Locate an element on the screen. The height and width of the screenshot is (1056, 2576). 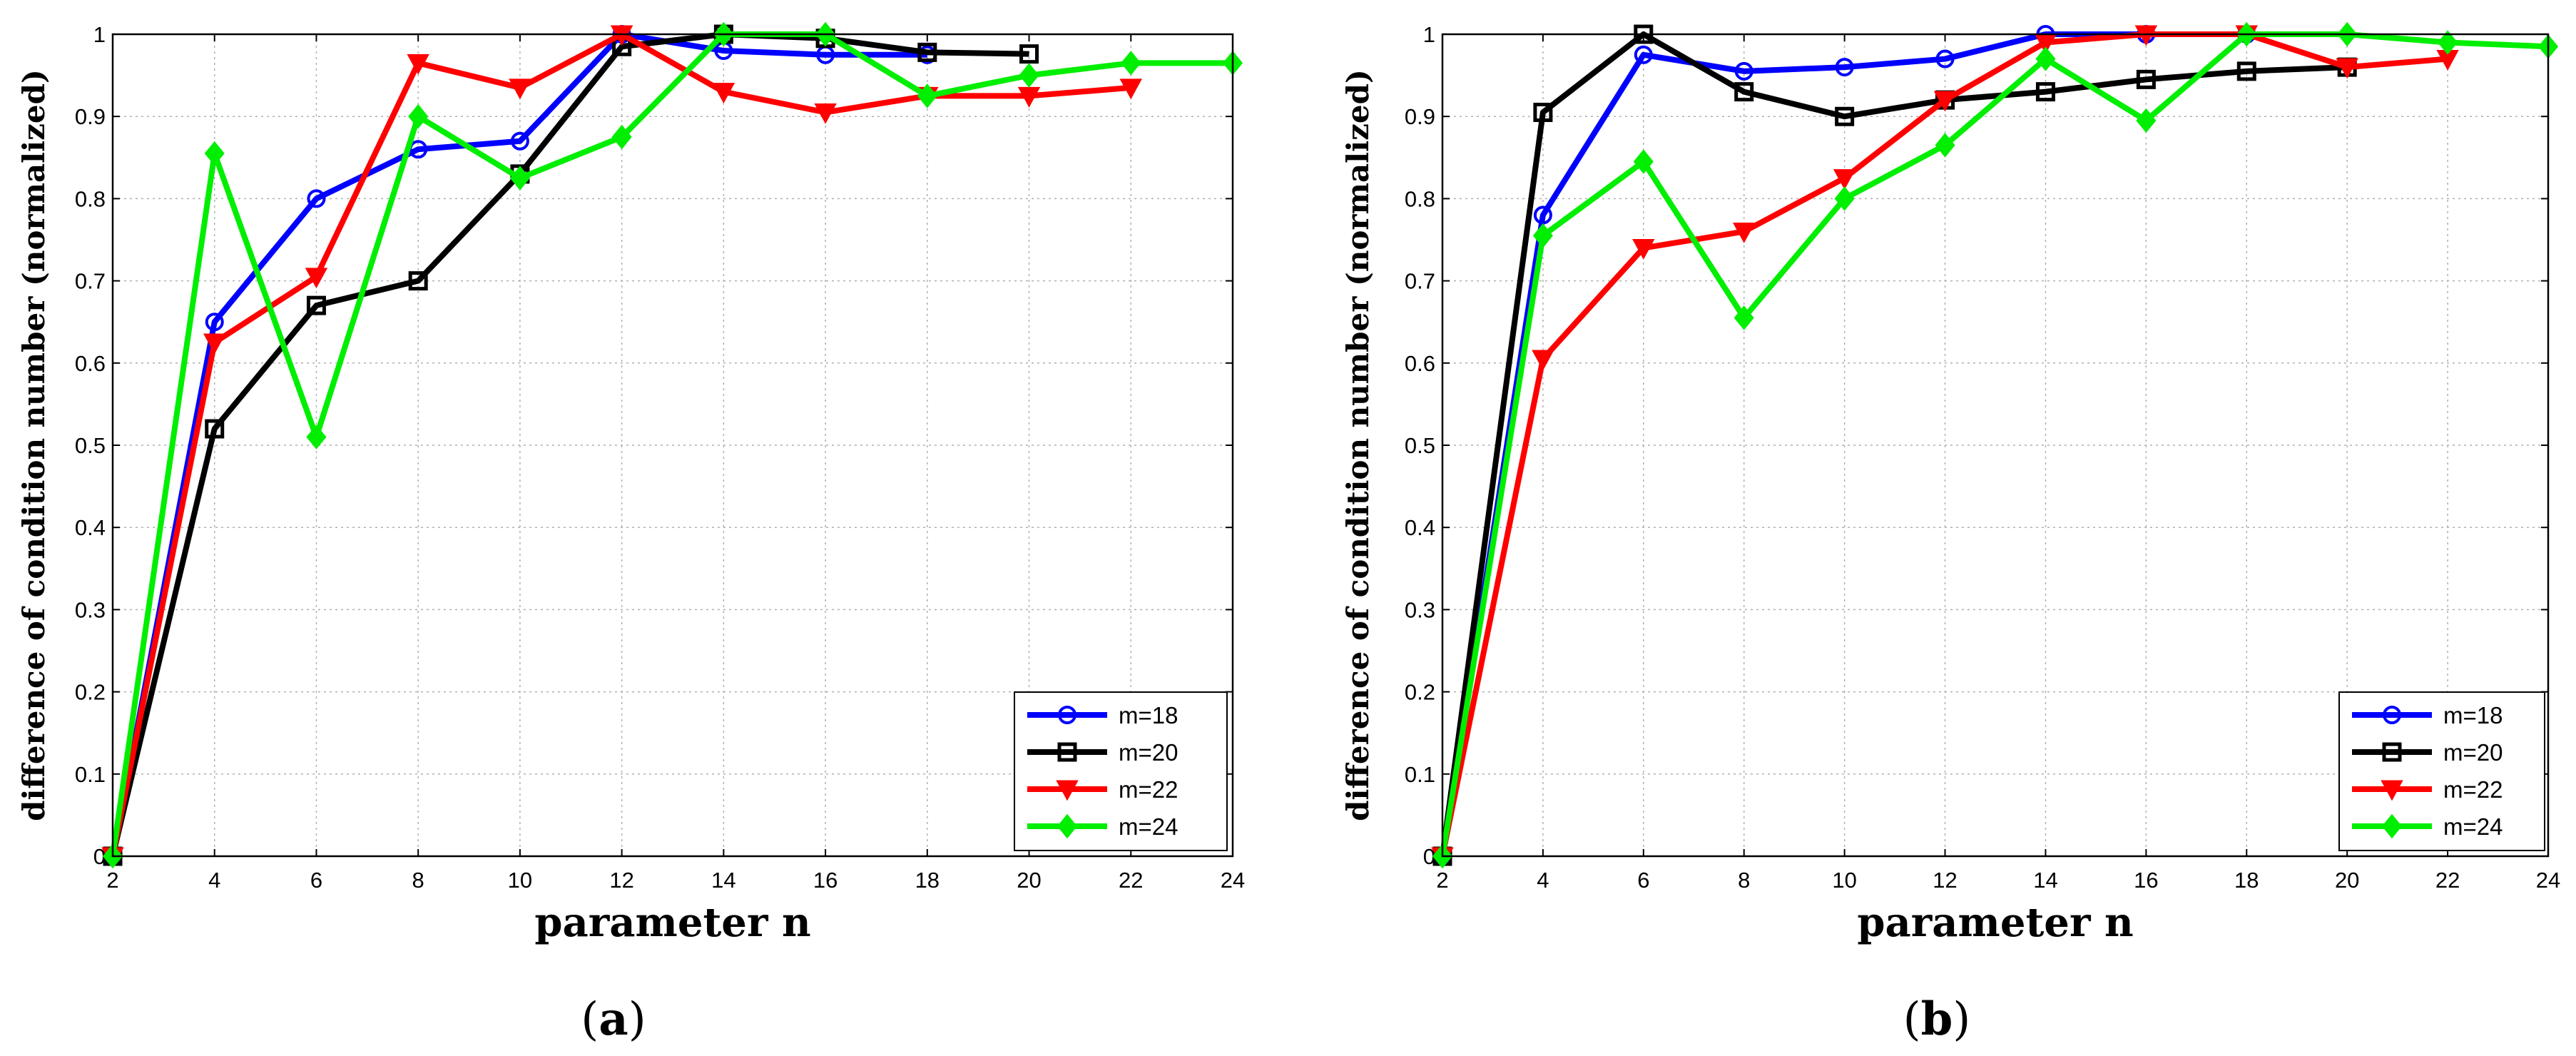
x-tick-label: 22 is located at coordinates (1131, 881).